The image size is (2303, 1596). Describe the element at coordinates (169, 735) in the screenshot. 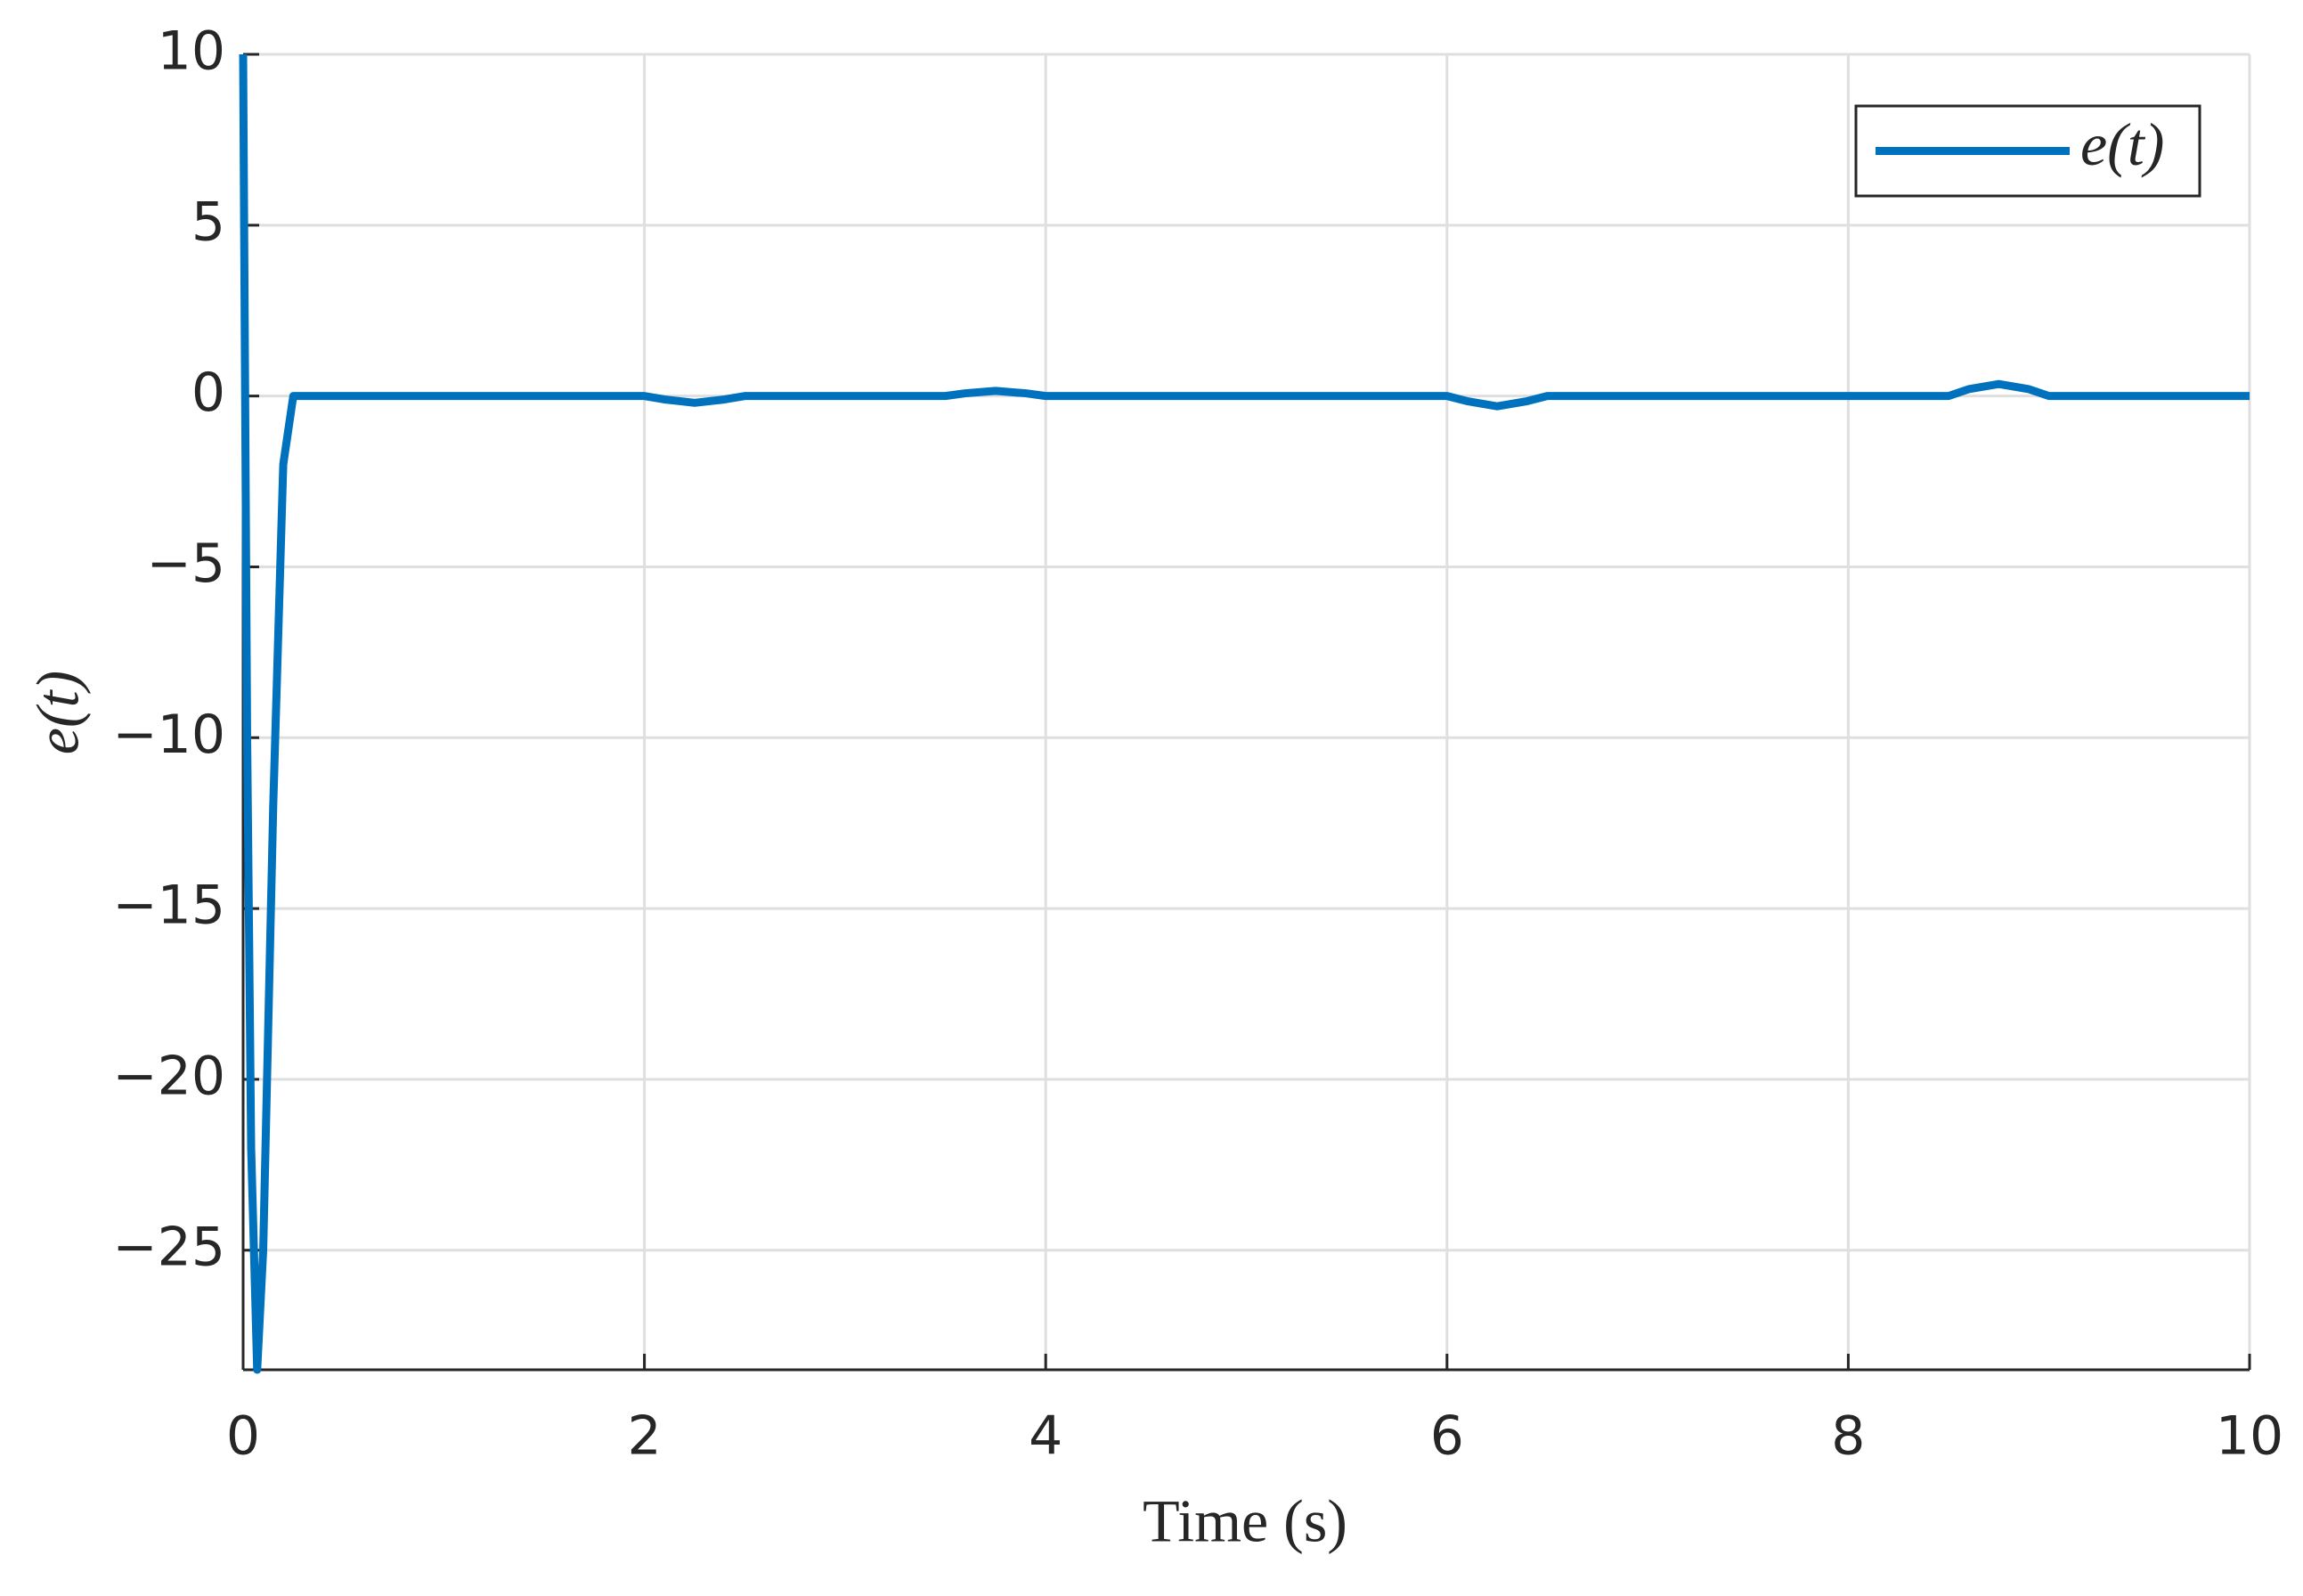

I see `y-tick-label: −10` at that location.